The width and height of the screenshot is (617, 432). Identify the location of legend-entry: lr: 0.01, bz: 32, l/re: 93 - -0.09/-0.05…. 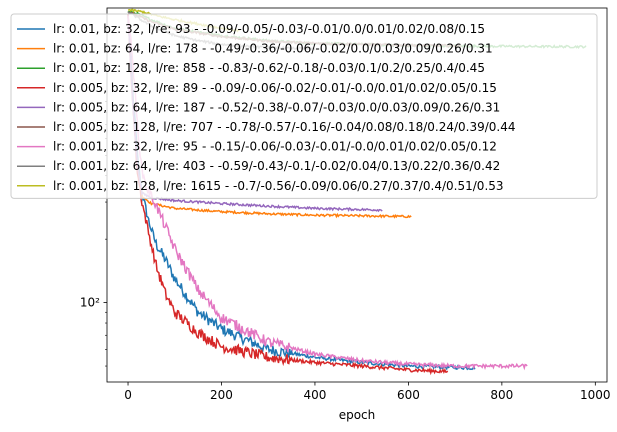
(269, 29).